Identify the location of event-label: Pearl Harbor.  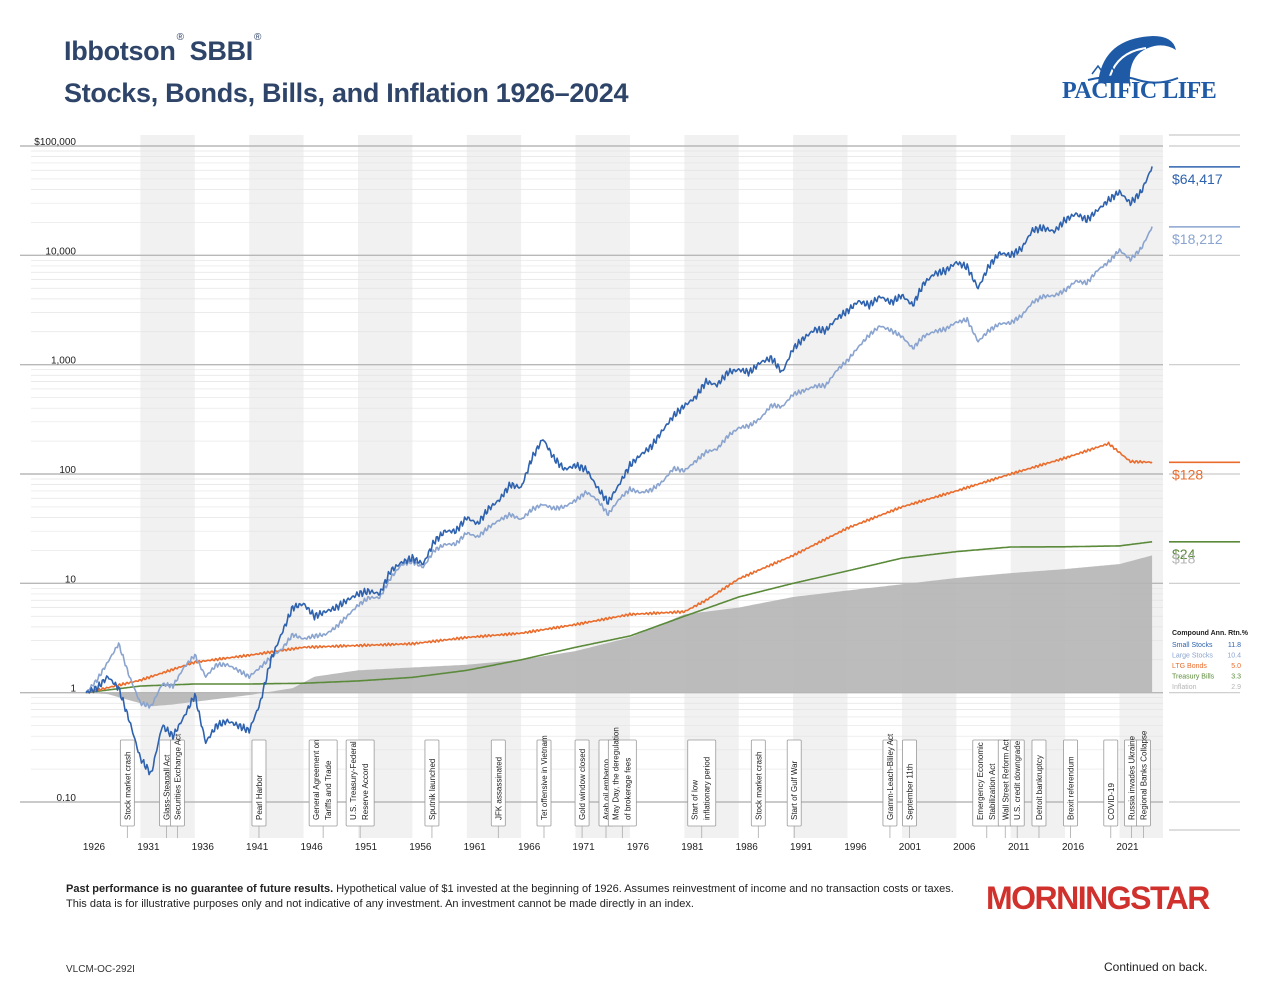
(259, 797).